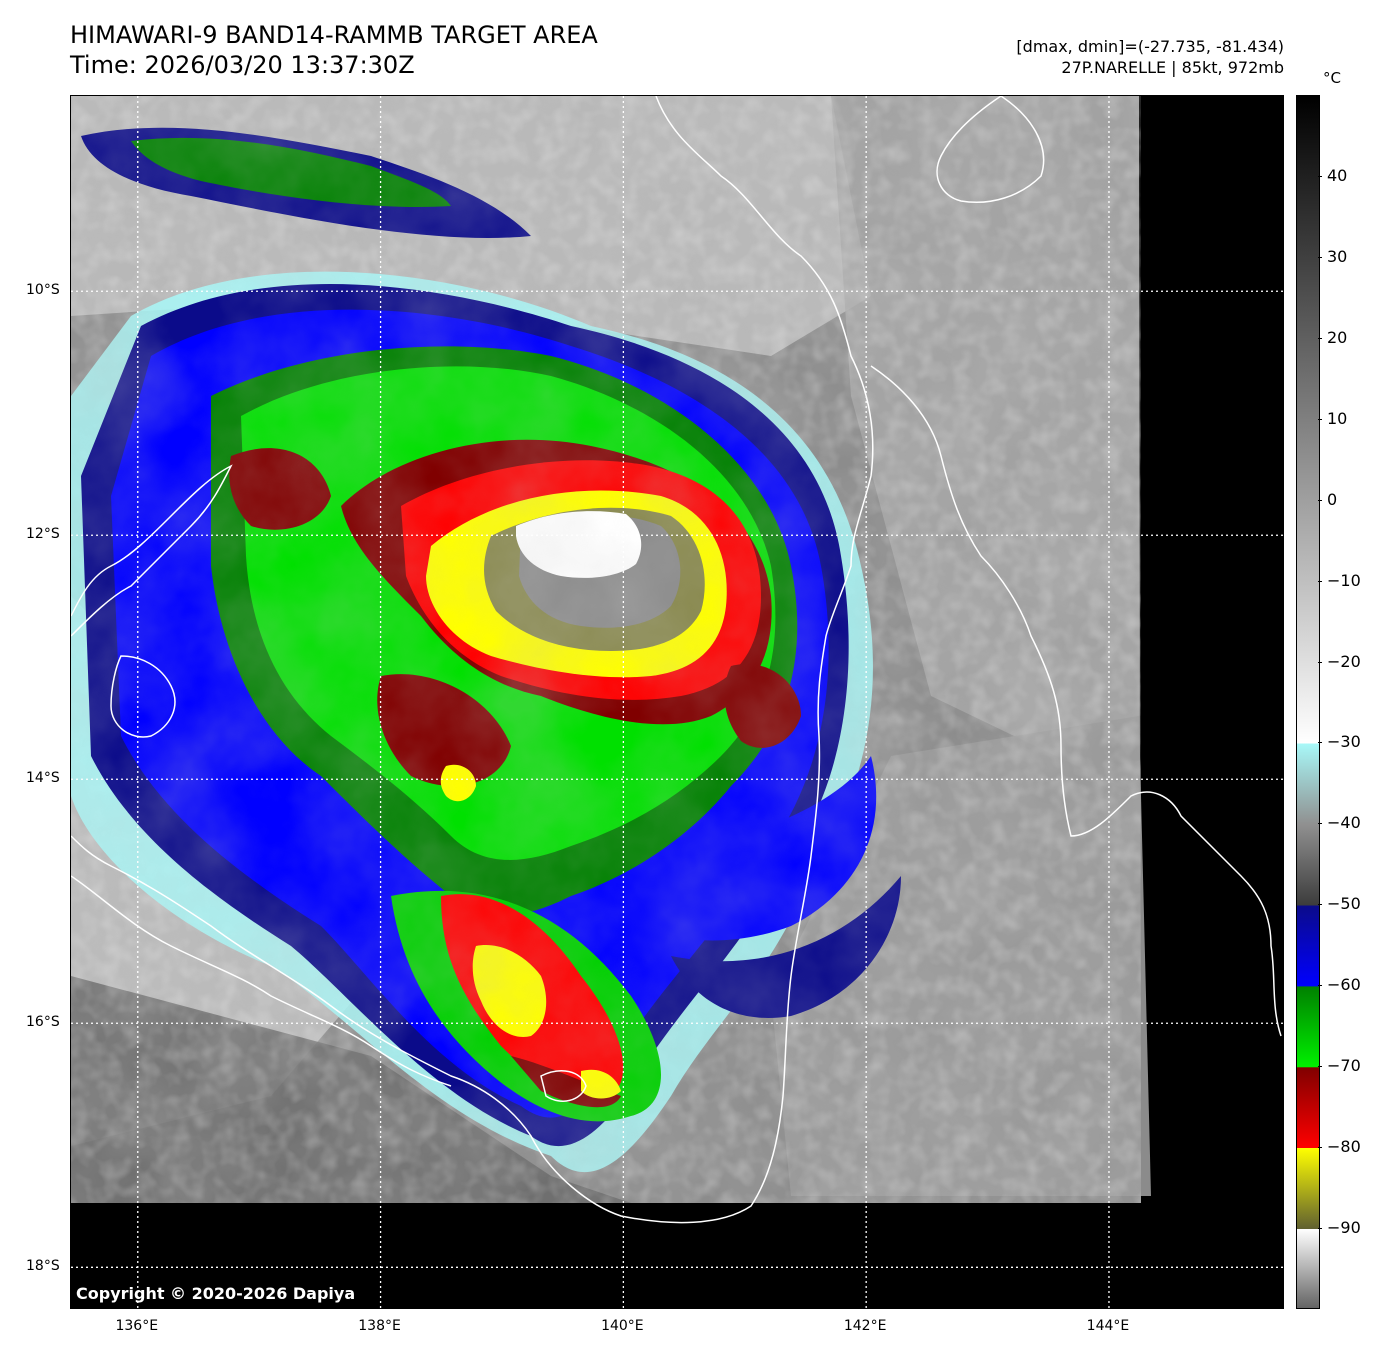 This screenshot has width=1388, height=1359. I want to click on latitude-label: 12°S, so click(43, 534).